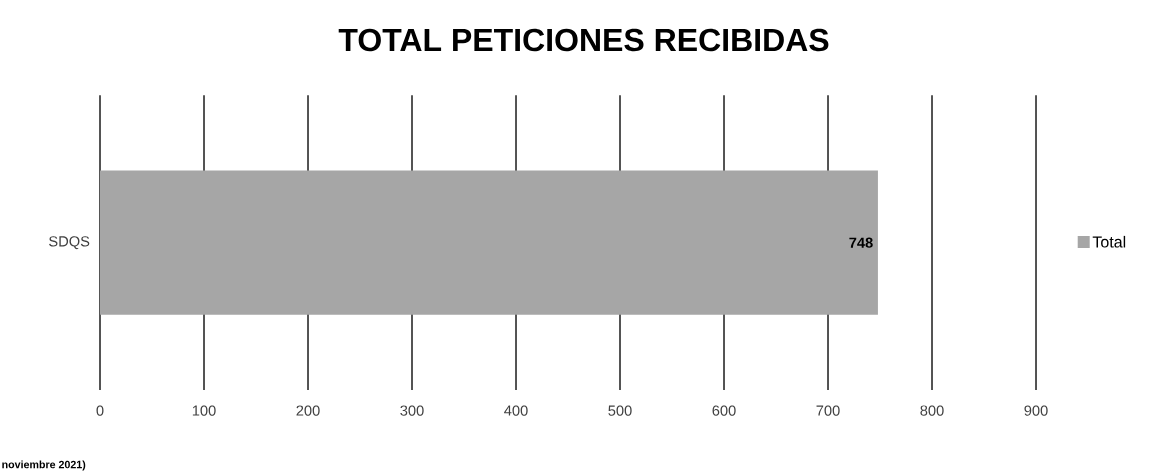 The width and height of the screenshot is (1170, 472). Describe the element at coordinates (308, 410) in the screenshot. I see `x-tick-label: 200` at that location.